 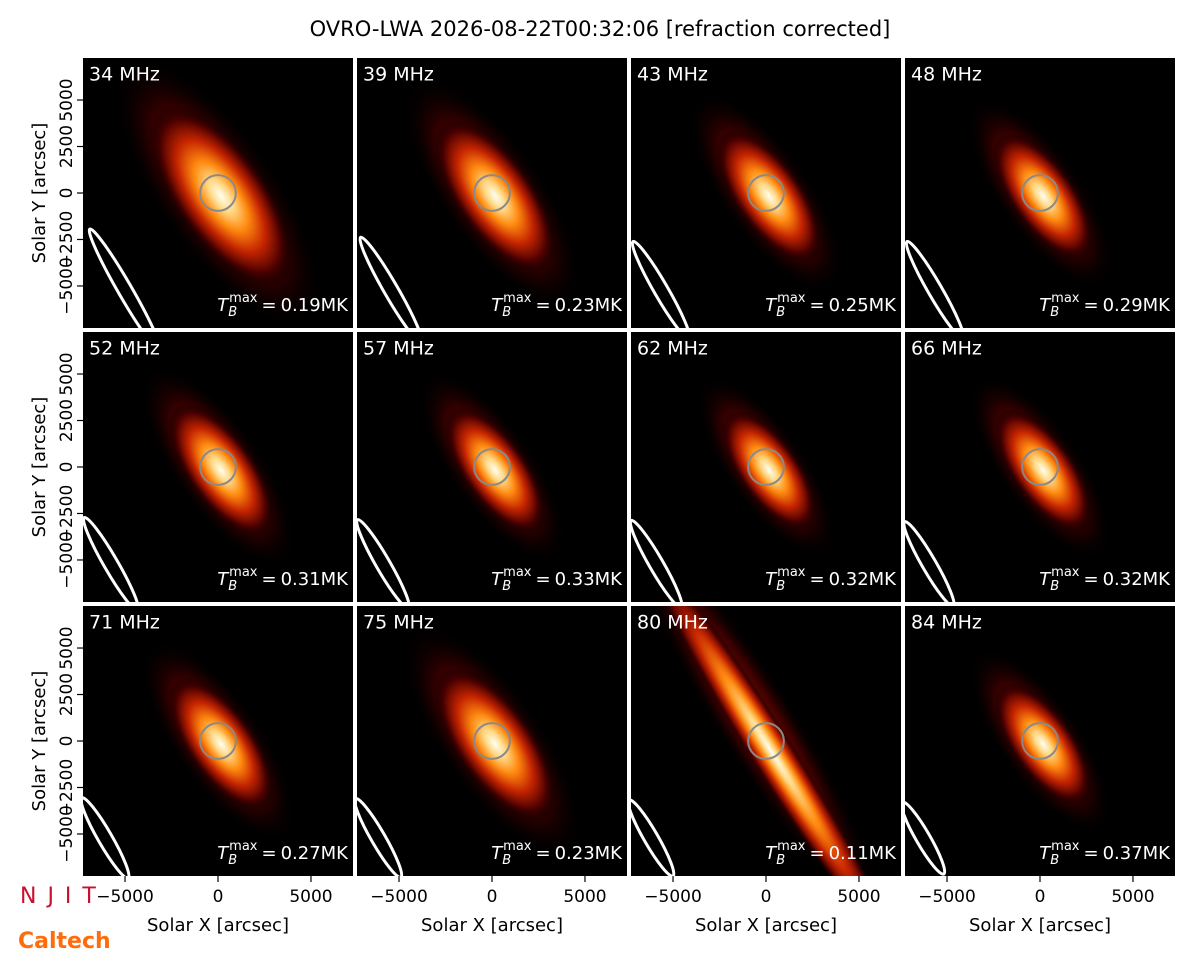 What do you see at coordinates (124, 75) in the screenshot?
I see `frequency-label: 34 MHz` at bounding box center [124, 75].